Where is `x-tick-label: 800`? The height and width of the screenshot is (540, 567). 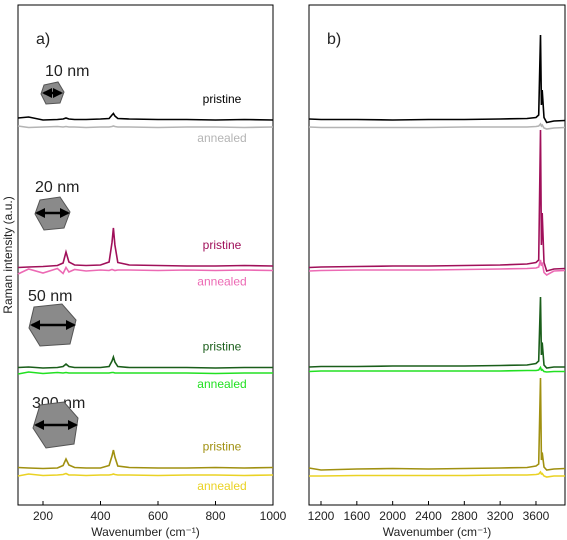 x-tick-label: 800 is located at coordinates (215, 516).